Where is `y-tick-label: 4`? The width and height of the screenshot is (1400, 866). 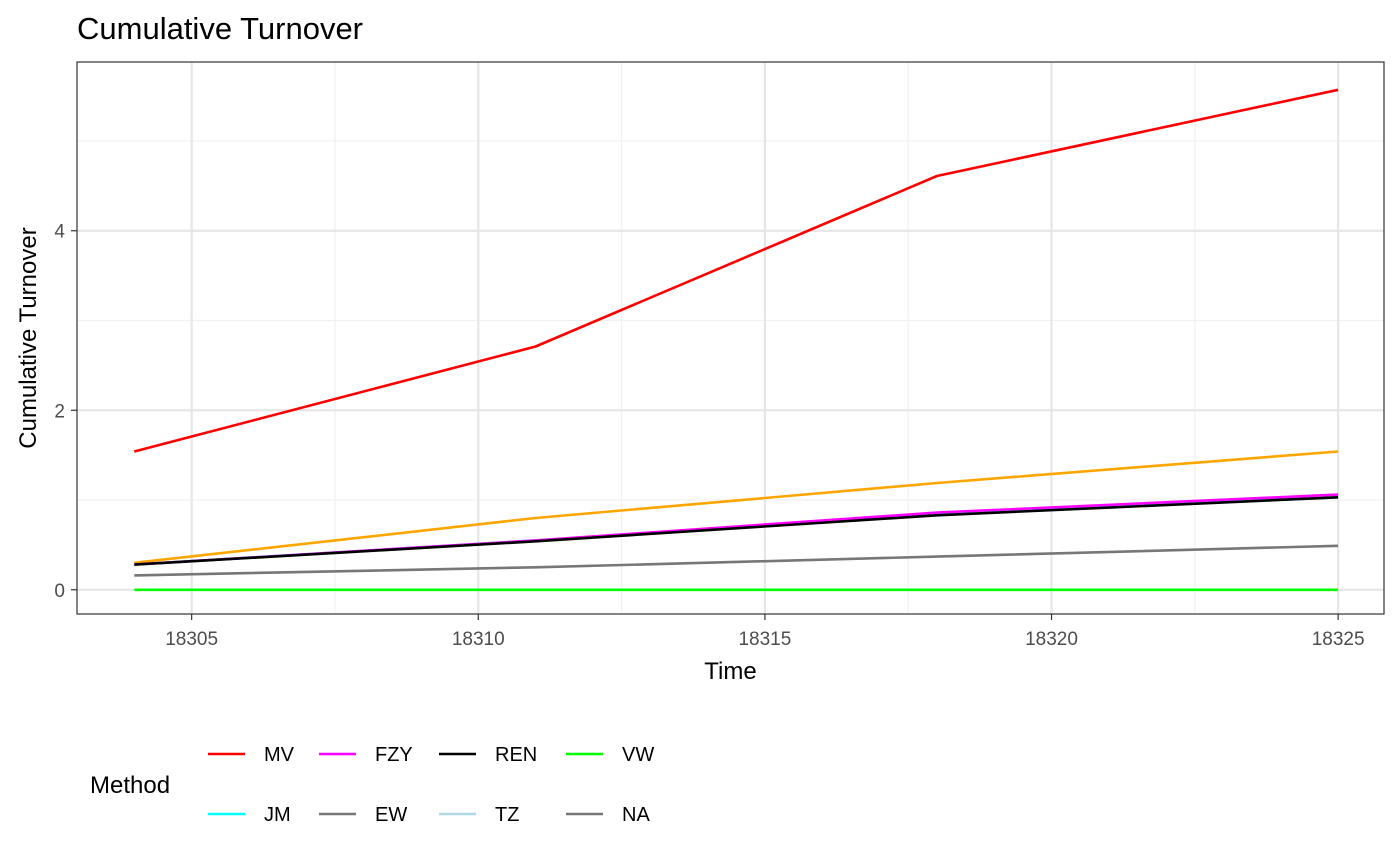
y-tick-label: 4 is located at coordinates (59, 232).